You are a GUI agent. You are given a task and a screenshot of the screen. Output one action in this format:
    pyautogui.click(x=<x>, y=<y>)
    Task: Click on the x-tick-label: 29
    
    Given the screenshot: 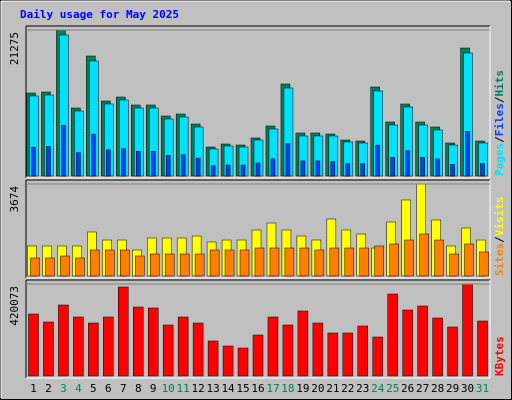 What is the action you would take?
    pyautogui.click(x=452, y=388)
    